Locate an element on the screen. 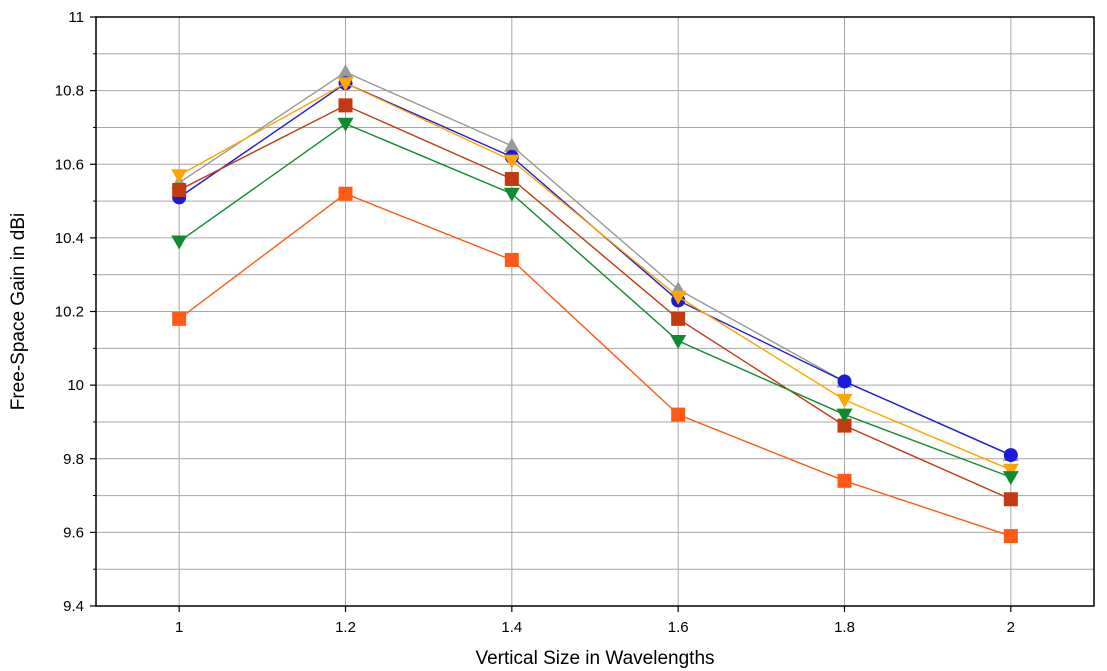 This screenshot has width=1107, height=671. y-axis-ticks: 9.4 9.6 9.8 10 10.2 10.4 10.6 10.8 11 is located at coordinates (75, 312).